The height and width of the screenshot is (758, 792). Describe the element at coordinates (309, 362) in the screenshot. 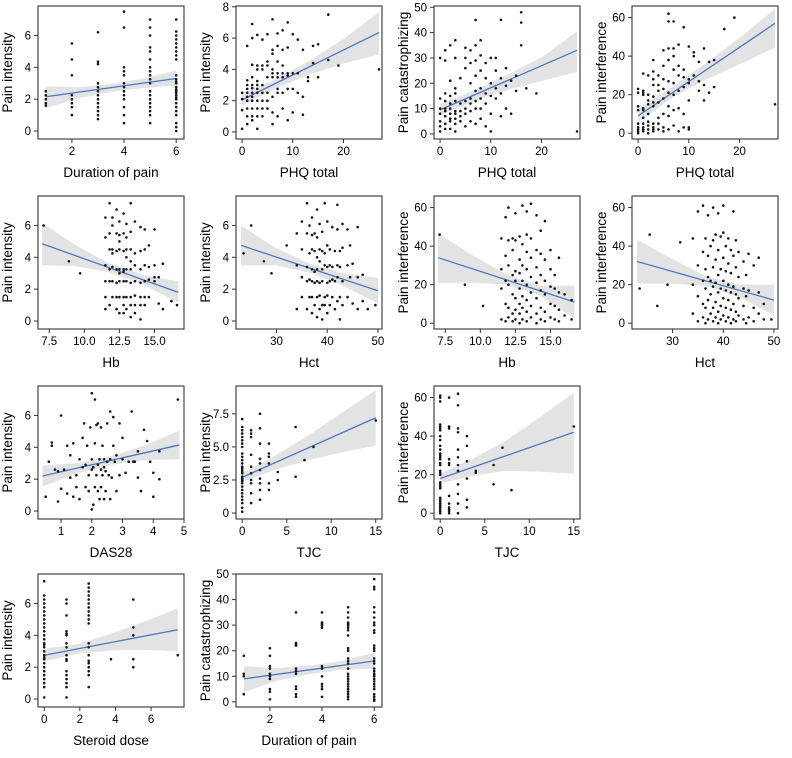

I see `x-axis-title: Hct` at that location.